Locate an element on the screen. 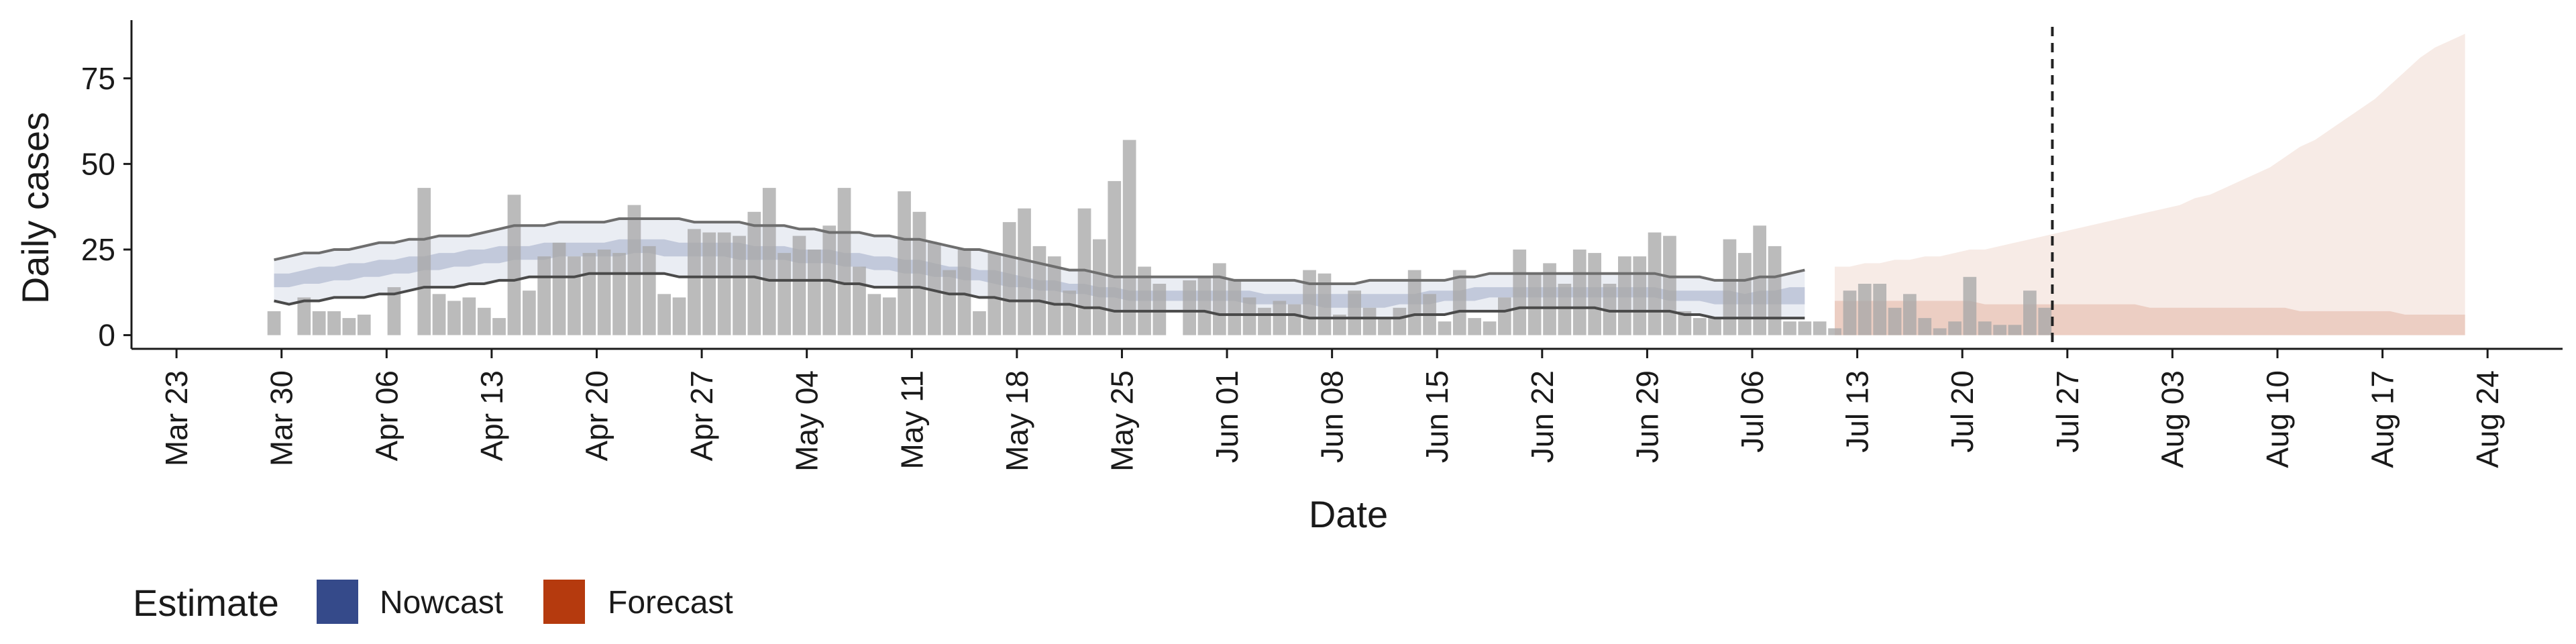 Image resolution: width=2576 pixels, height=644 pixels. x-tick-label: Jun 01 is located at coordinates (1227, 416).